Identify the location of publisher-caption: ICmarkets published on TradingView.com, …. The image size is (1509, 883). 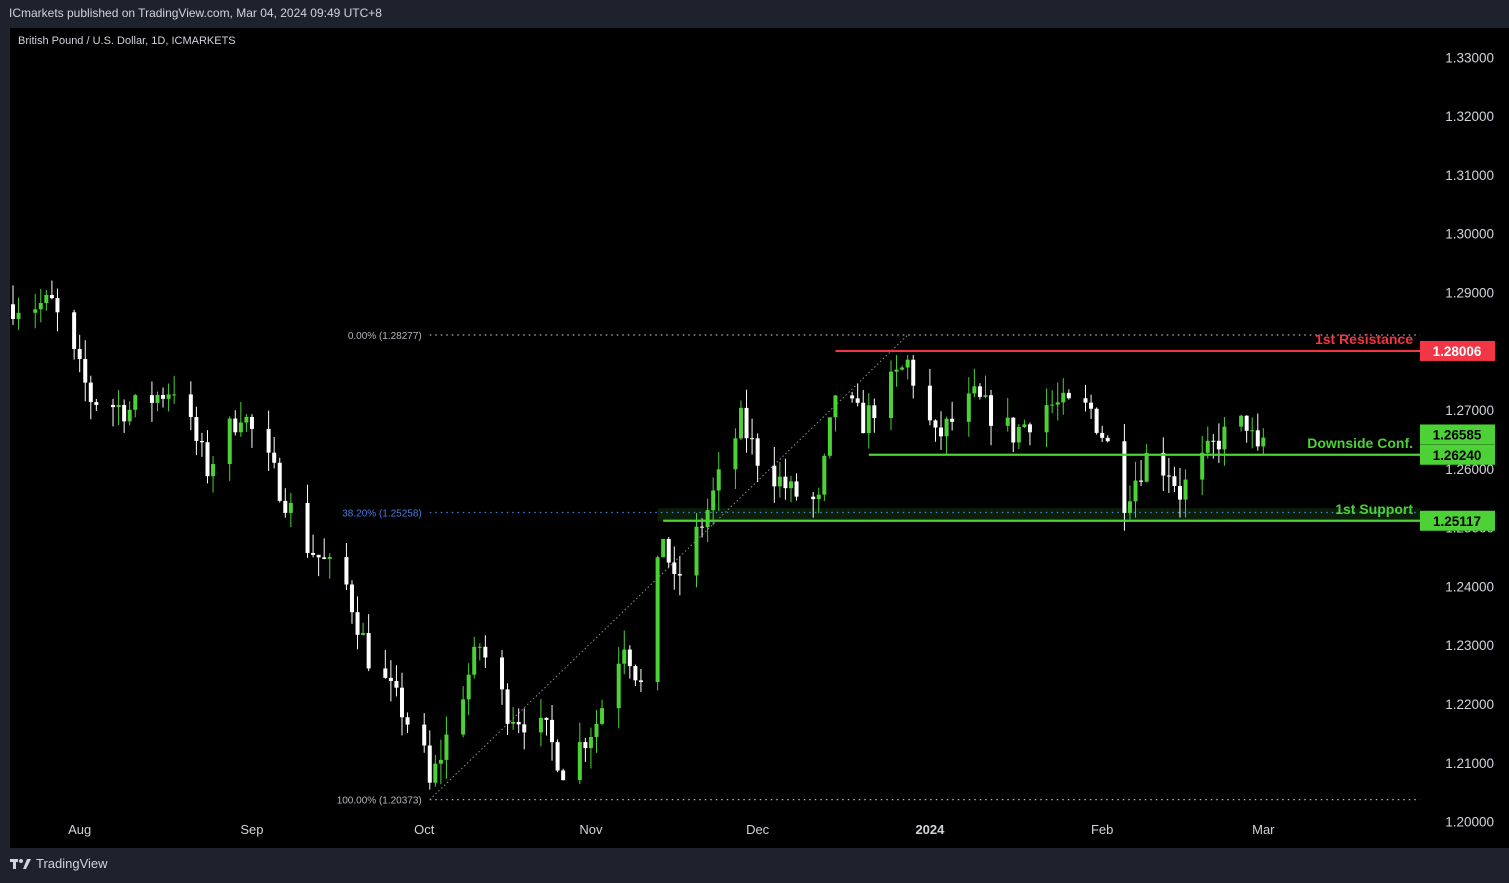
(195, 13).